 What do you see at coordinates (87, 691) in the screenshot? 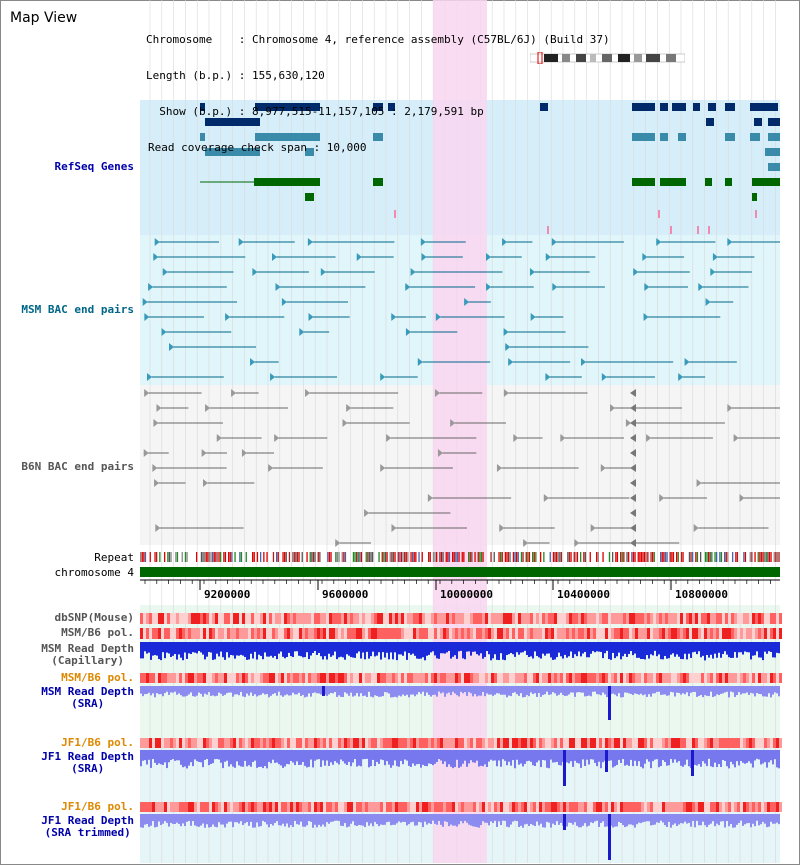
I see `label-msm-depth-sra-line1: MSM Read Depth` at bounding box center [87, 691].